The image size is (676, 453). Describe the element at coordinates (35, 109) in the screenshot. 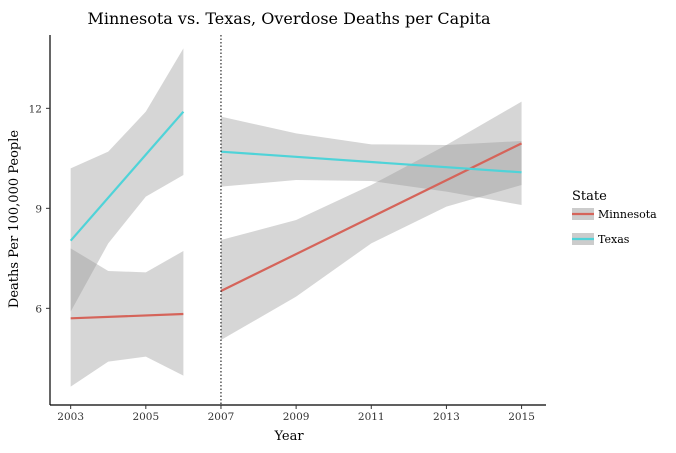

I see `y-tick-label: 12` at that location.